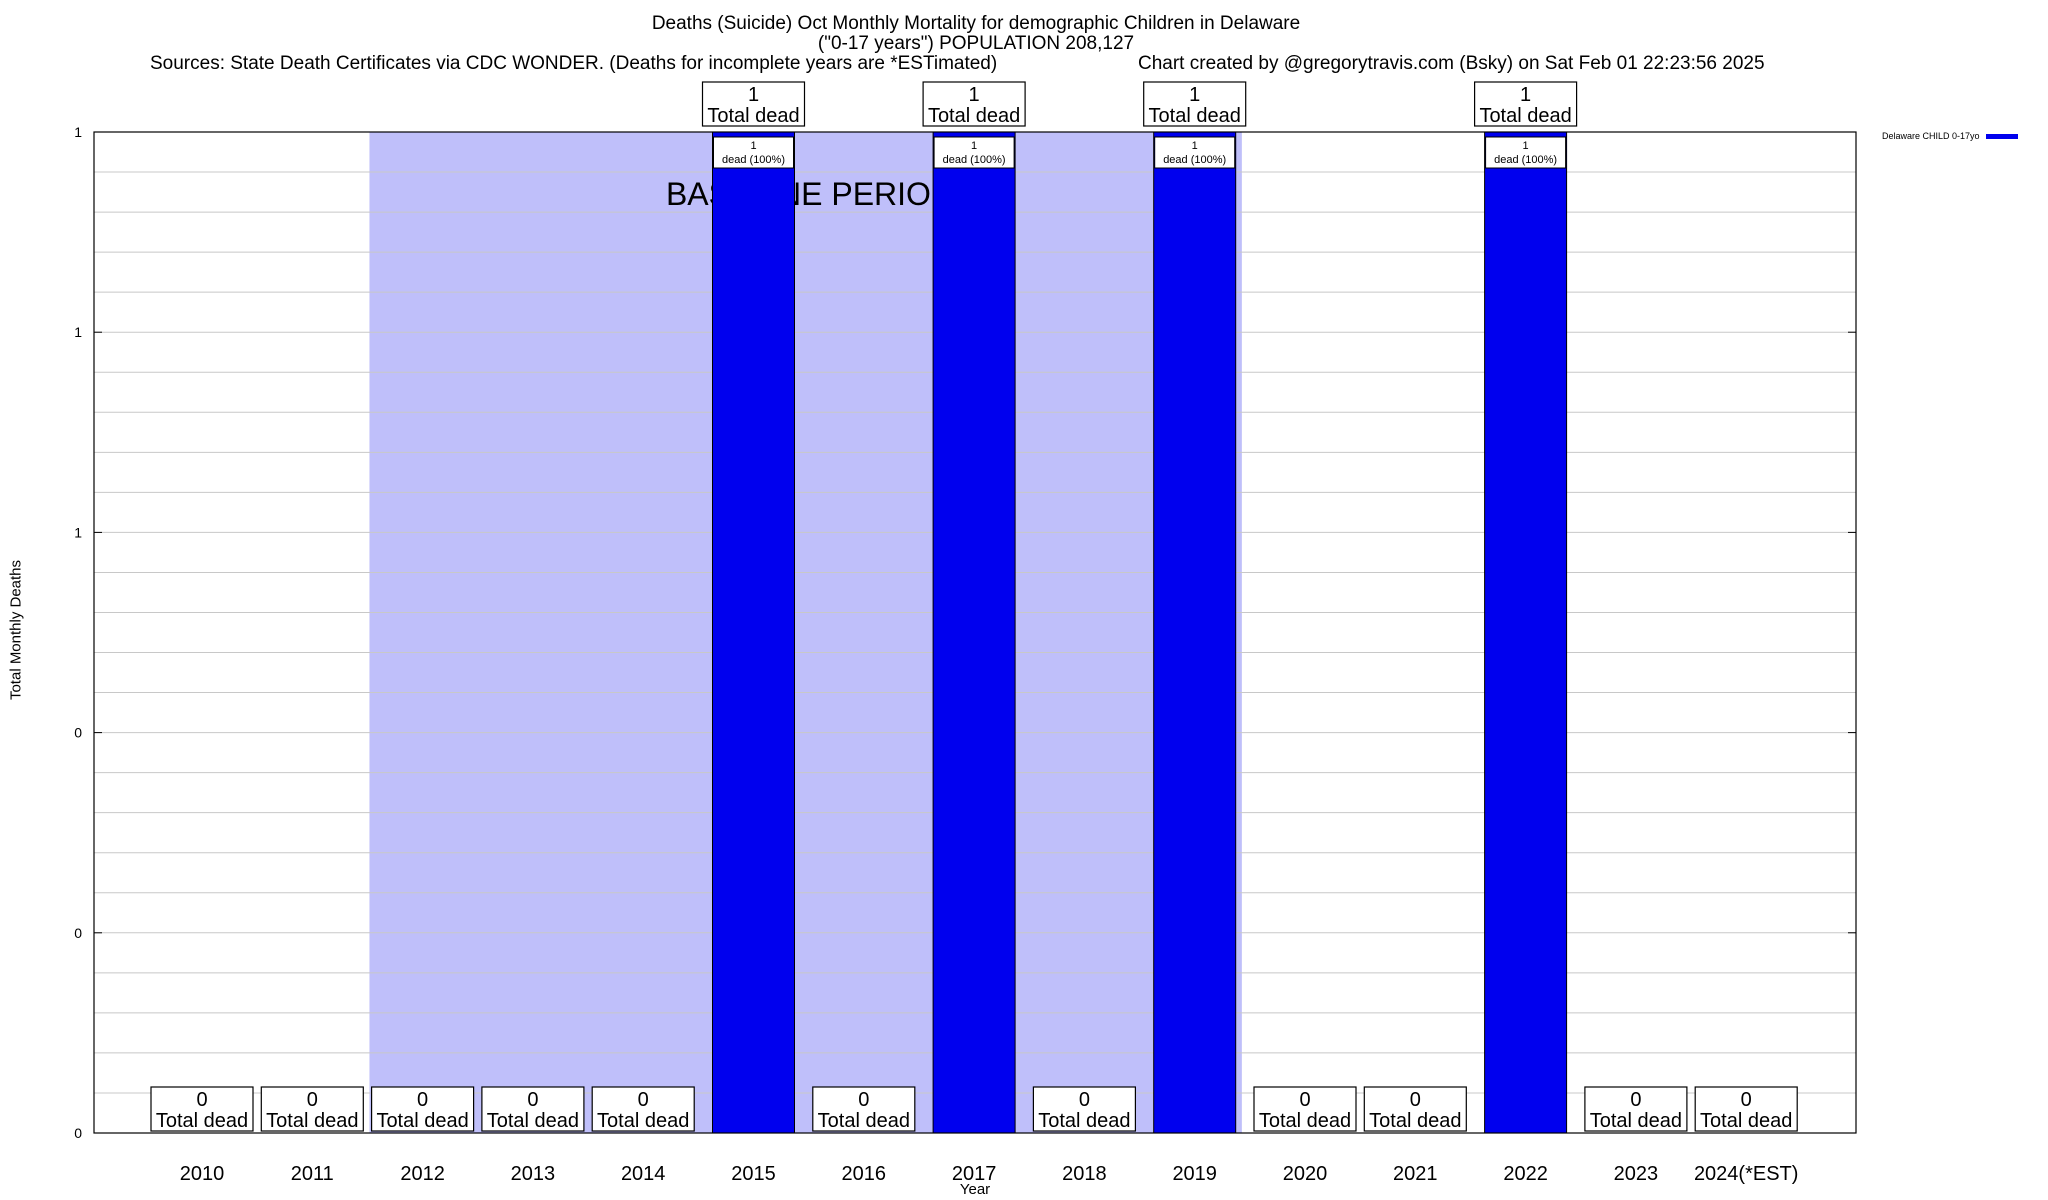 Image resolution: width=2048 pixels, height=1200 pixels. I want to click on x-tick-label: 2017, so click(974, 1174).